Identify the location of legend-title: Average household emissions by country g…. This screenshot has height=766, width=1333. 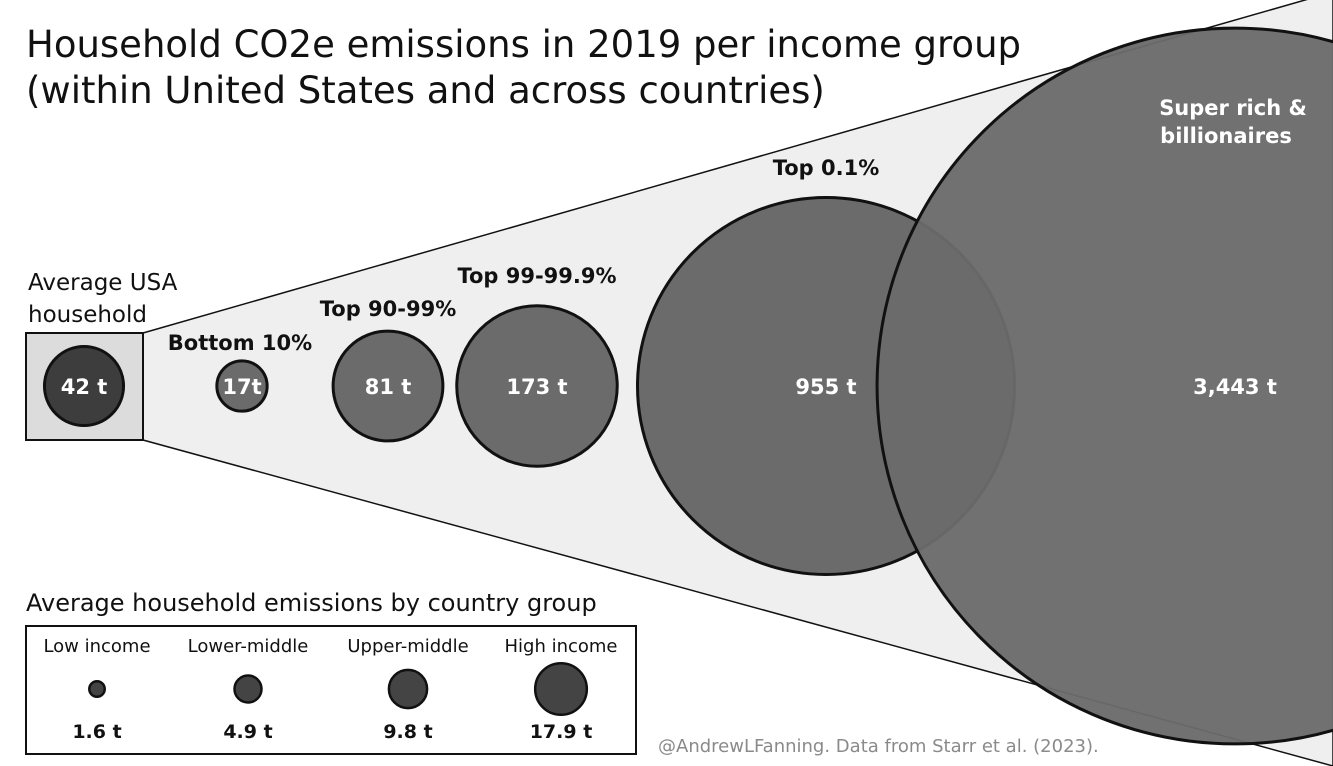
(311, 603).